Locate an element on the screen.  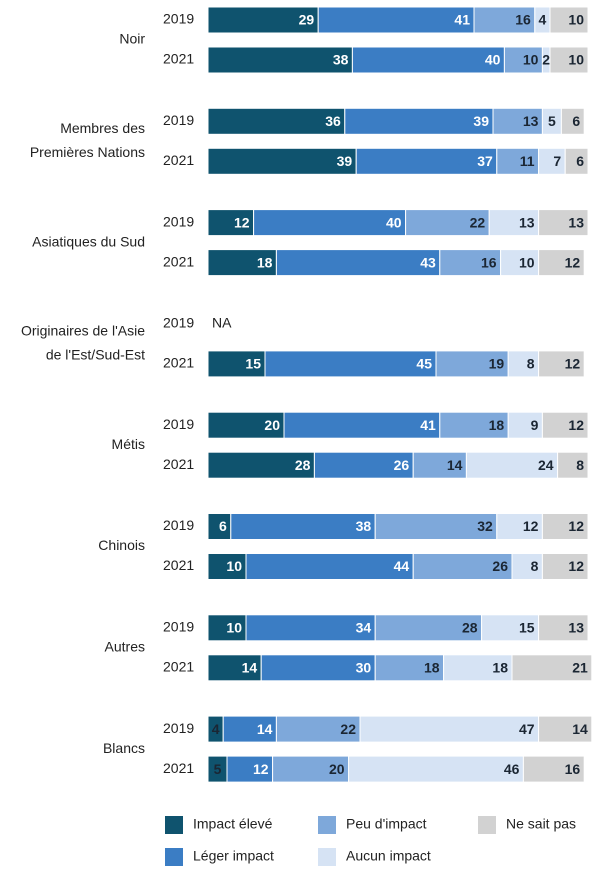
value-label: 40 is located at coordinates (493, 60).